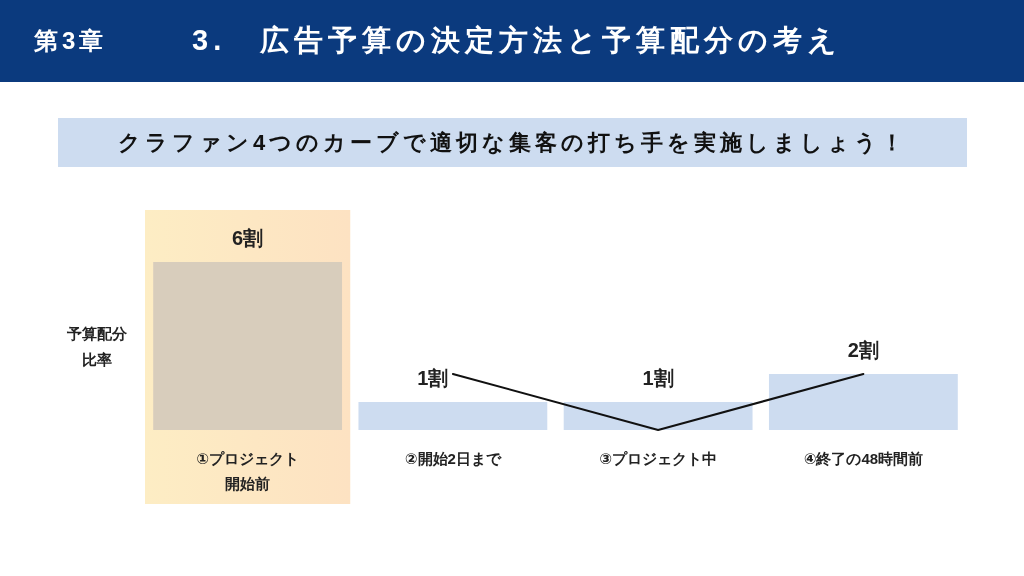 Image resolution: width=1024 pixels, height=576 pixels. I want to click on data-label: 2割, so click(863, 350).